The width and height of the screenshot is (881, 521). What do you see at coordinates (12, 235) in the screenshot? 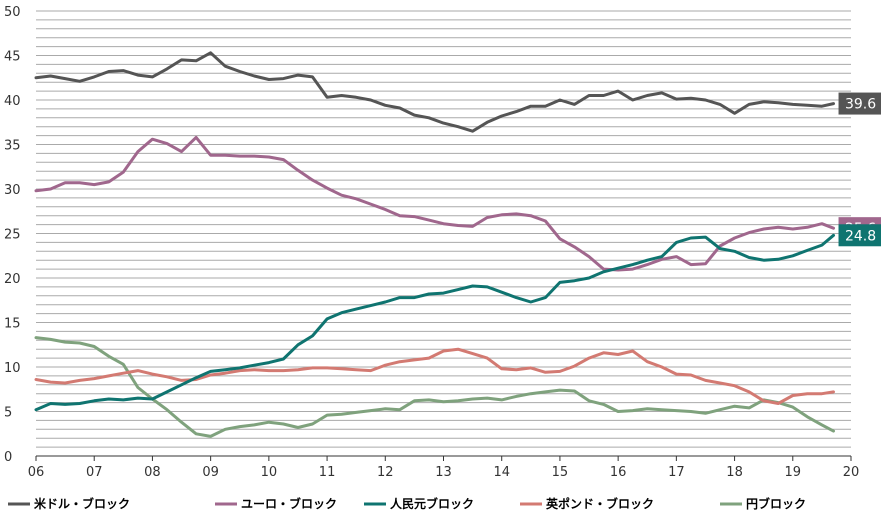
I see `y-tick-label: 25` at bounding box center [12, 235].